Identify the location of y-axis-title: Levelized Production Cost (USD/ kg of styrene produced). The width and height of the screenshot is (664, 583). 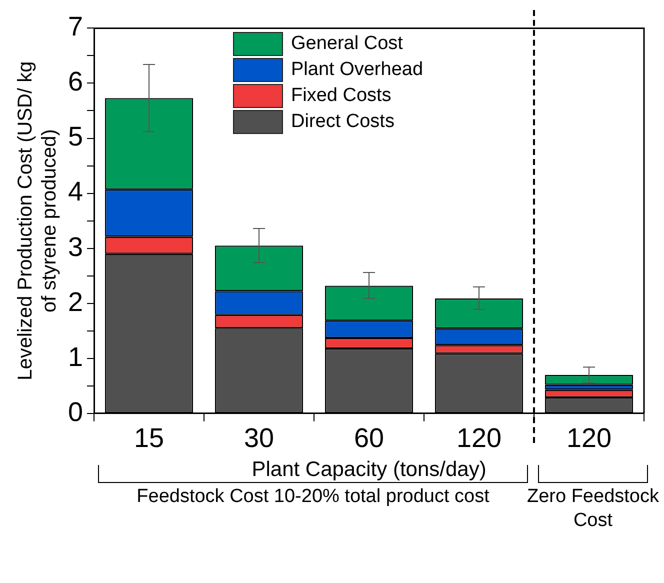
(37, 220).